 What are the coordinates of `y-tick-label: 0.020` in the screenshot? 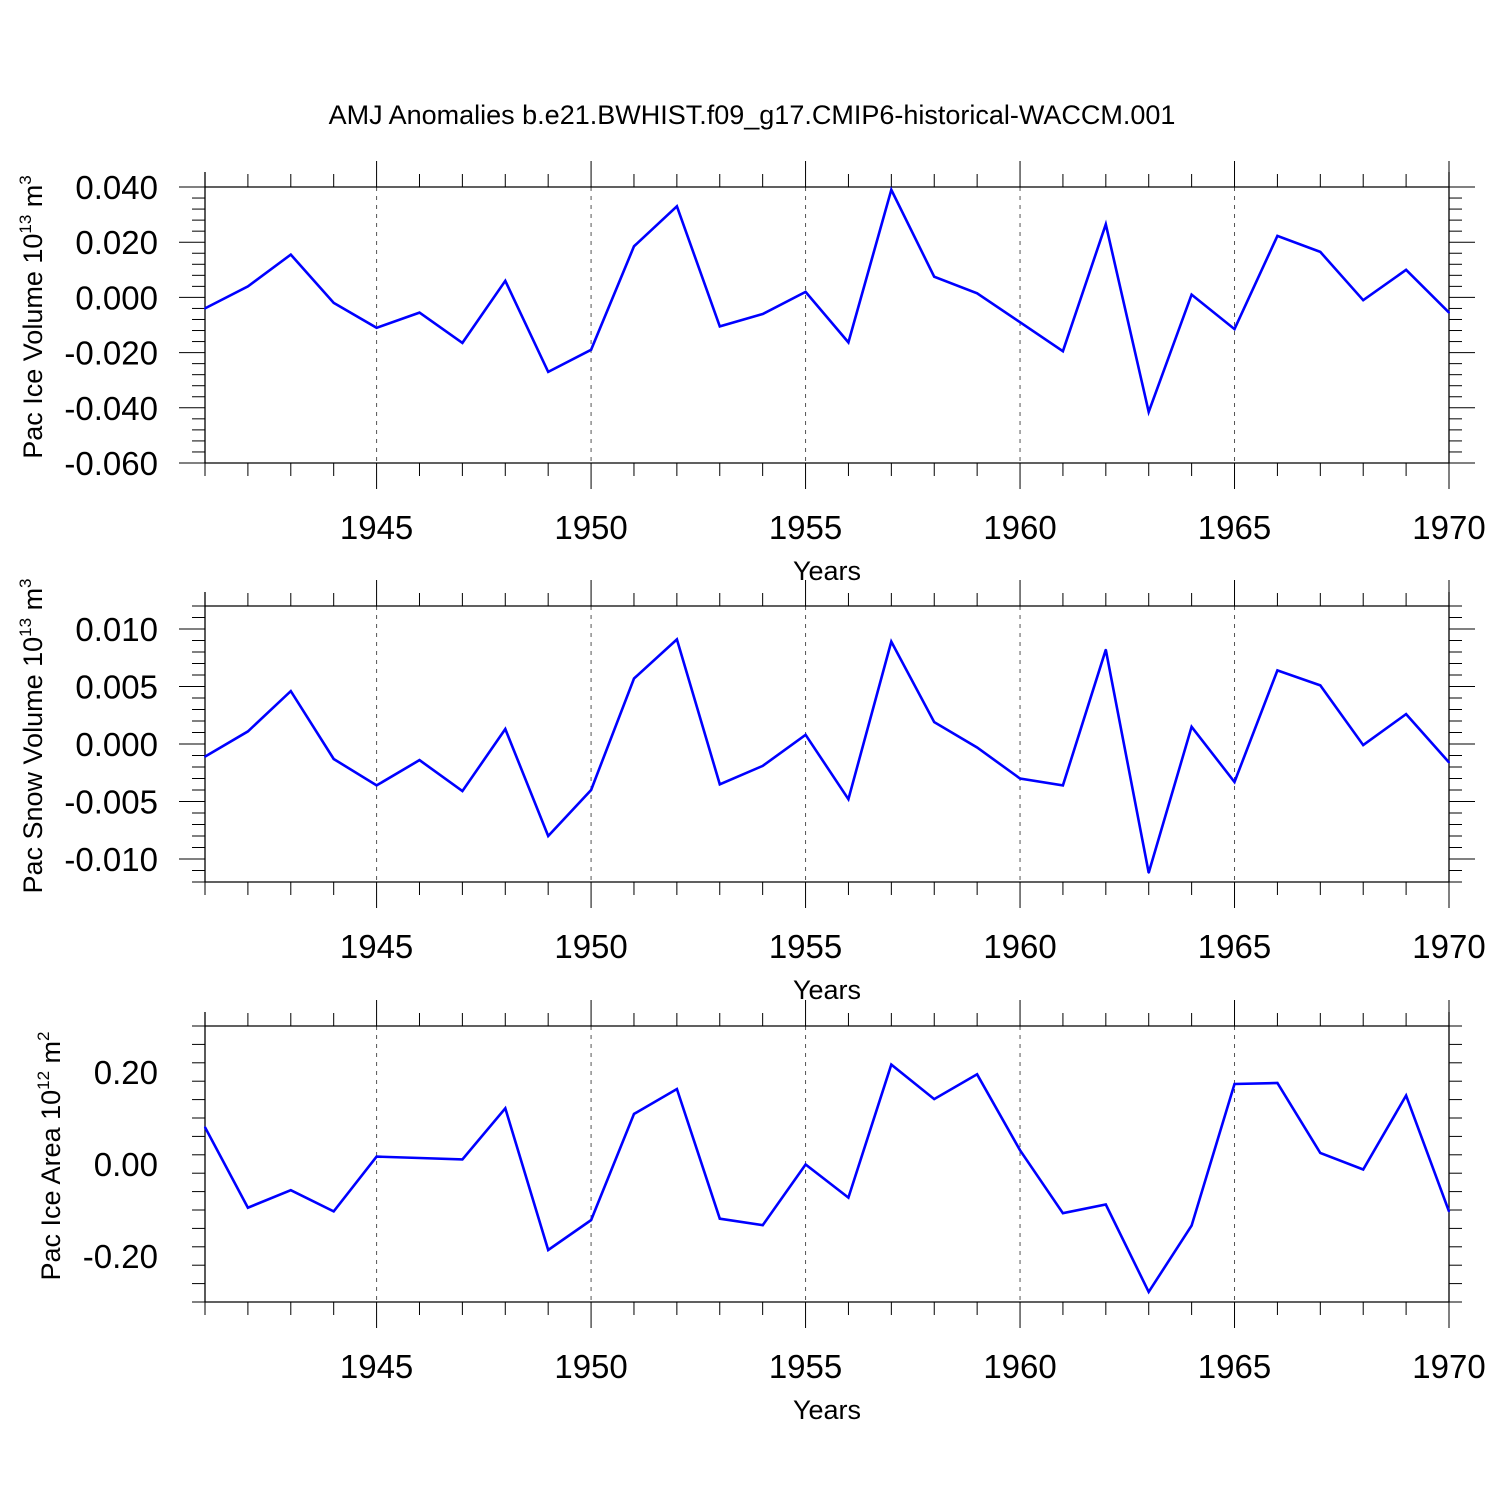 It's located at (116, 242).